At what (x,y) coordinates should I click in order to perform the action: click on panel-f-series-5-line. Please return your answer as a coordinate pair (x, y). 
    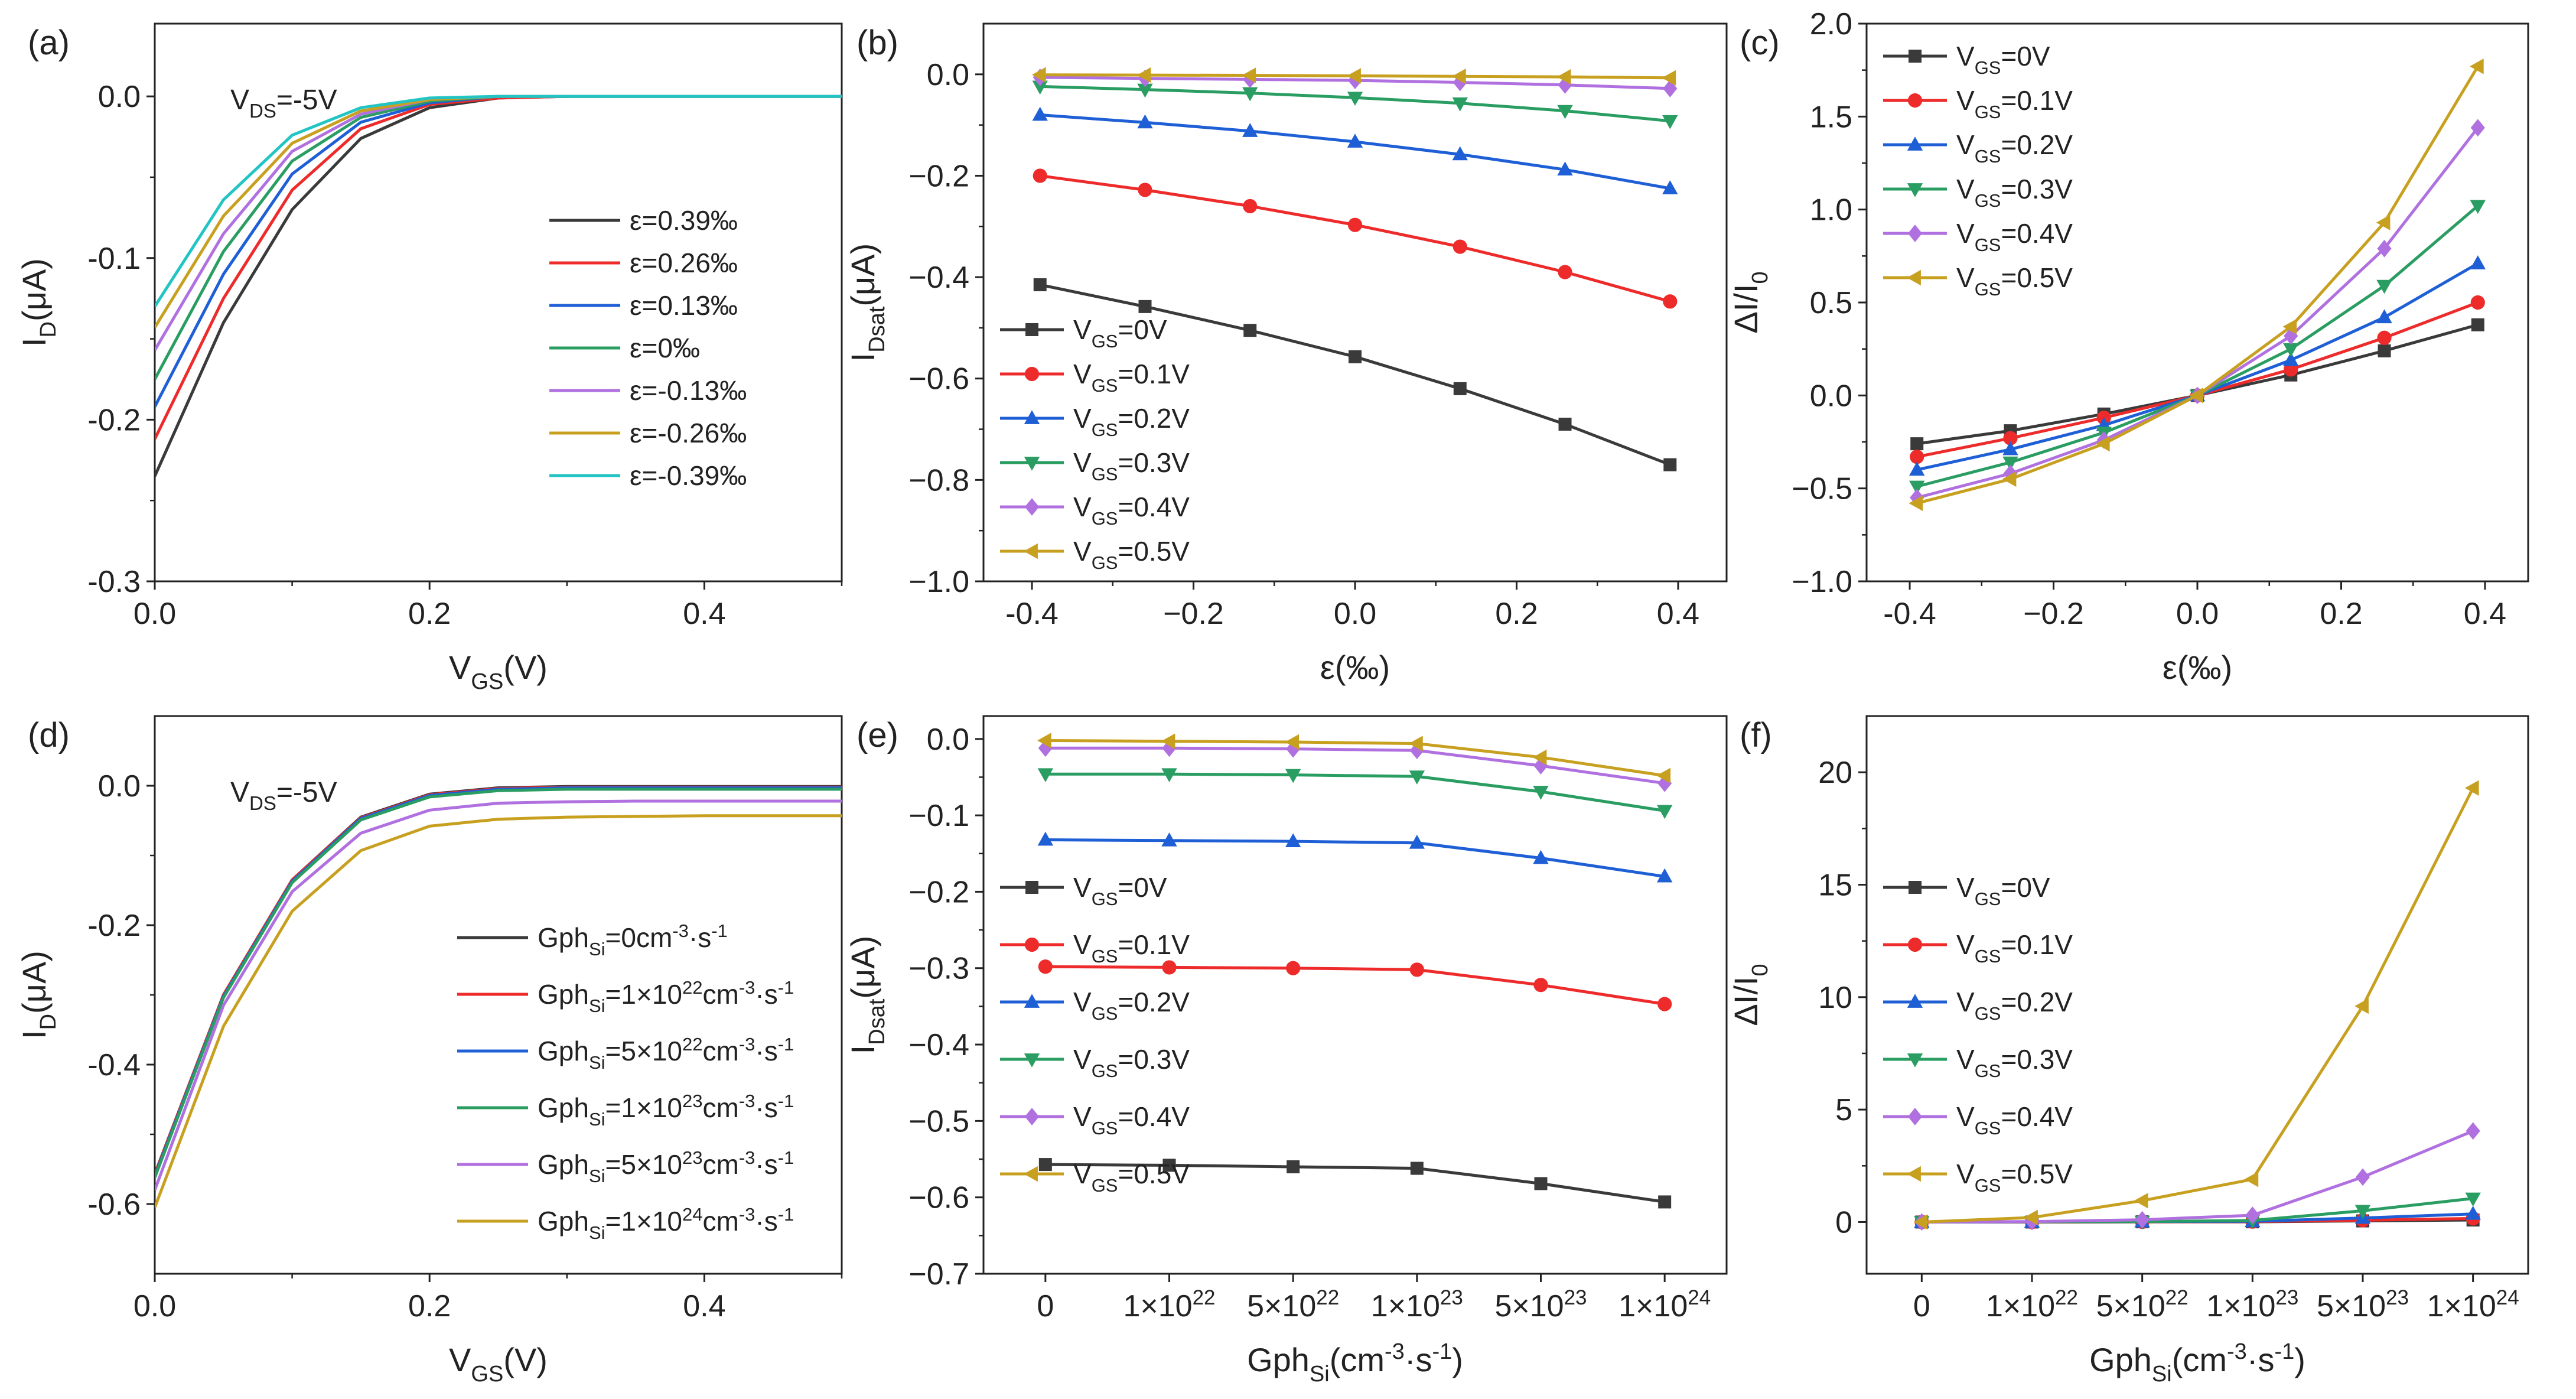
    Looking at the image, I should click on (2198, 1006).